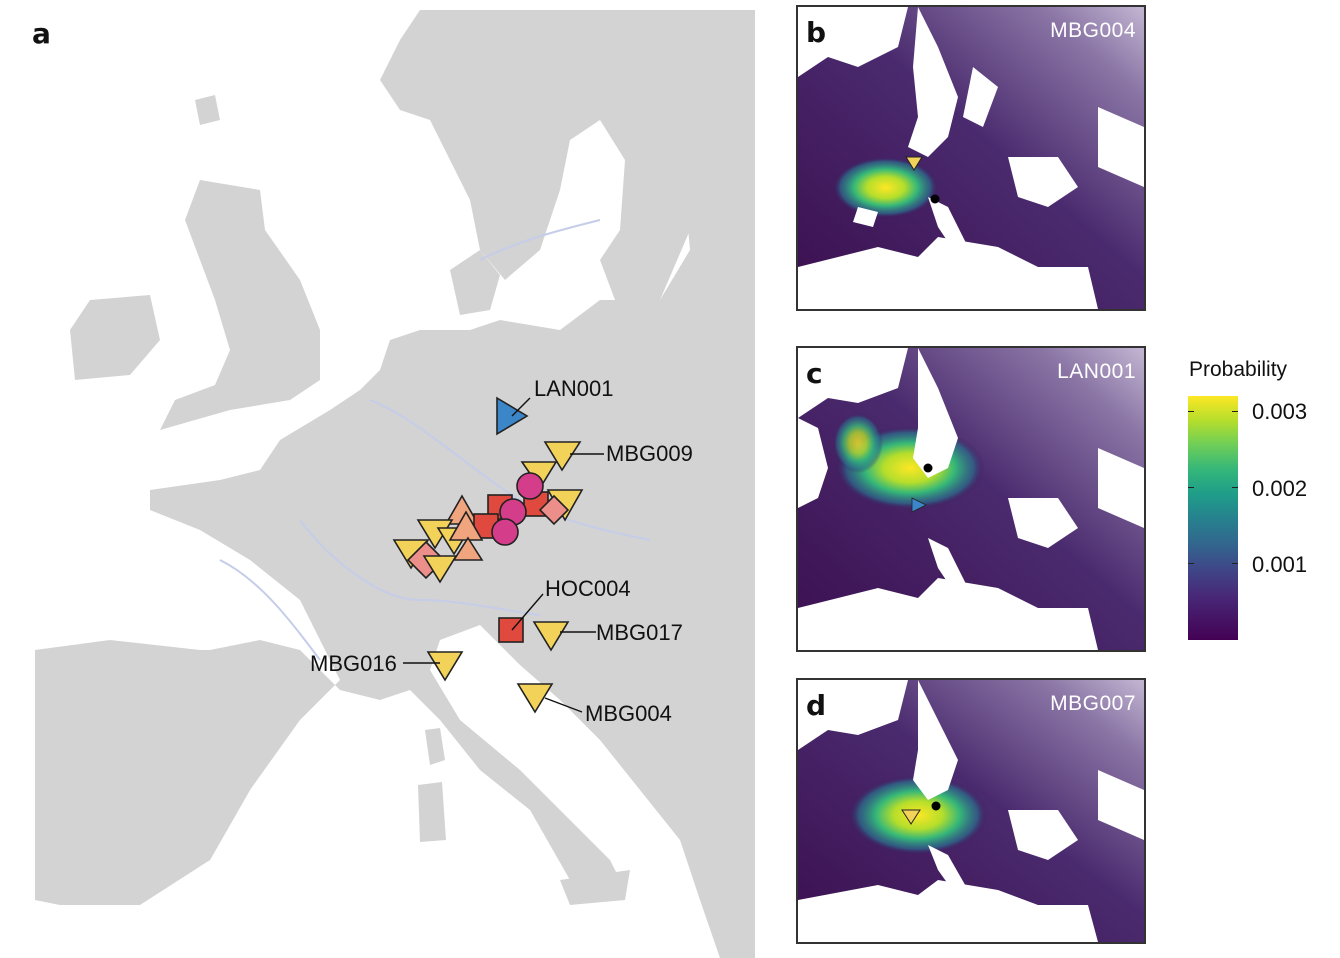  What do you see at coordinates (1280, 411) in the screenshot?
I see `colorbar-tick-label: 0.003` at bounding box center [1280, 411].